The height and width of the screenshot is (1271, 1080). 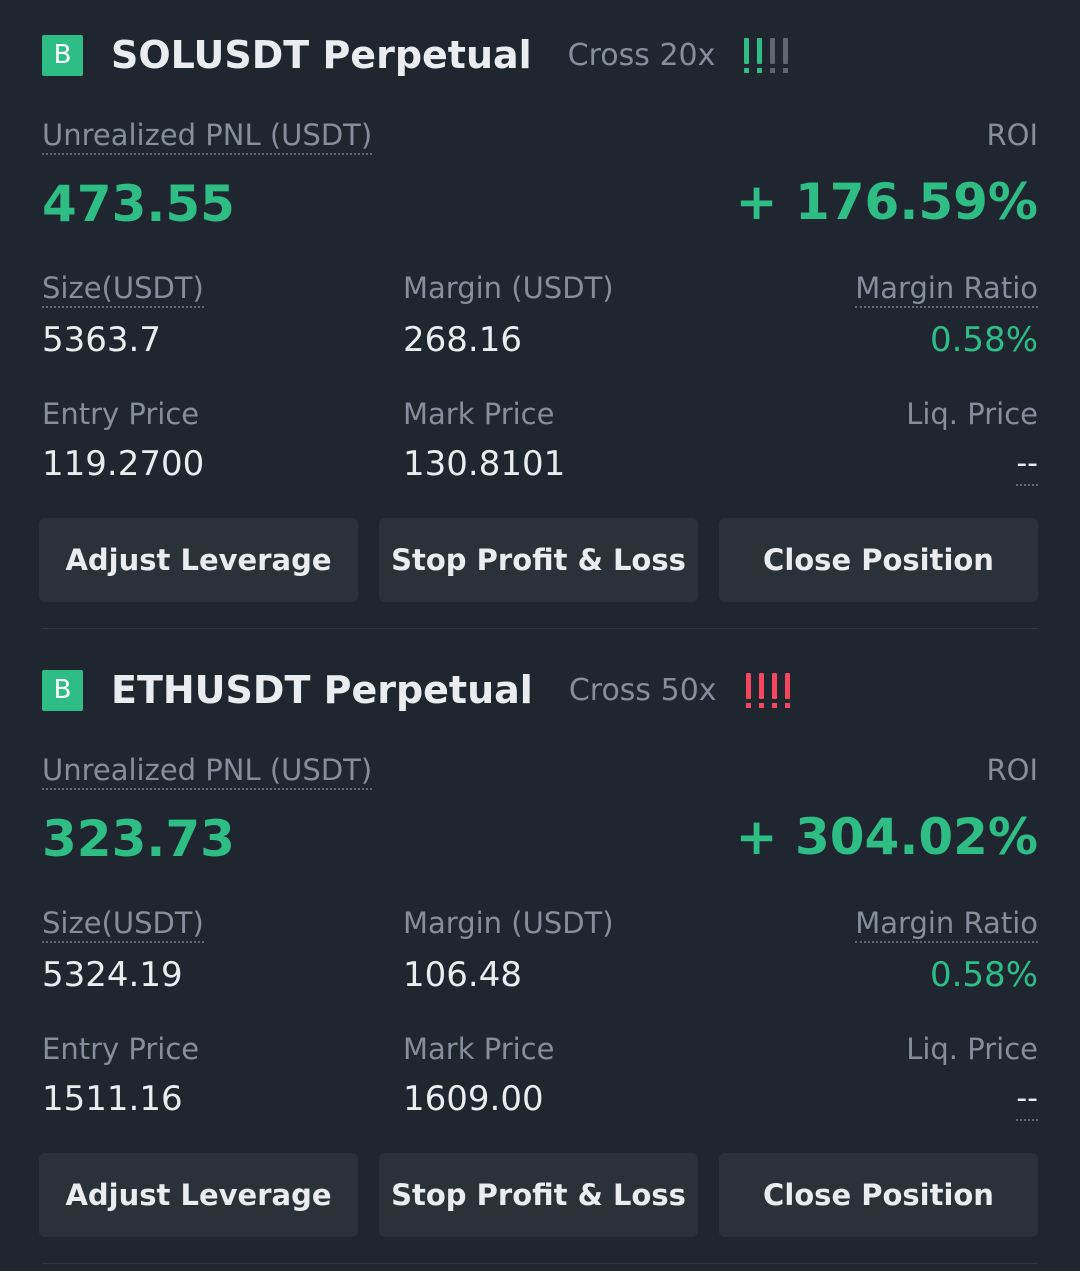 I want to click on symbol-title: ETHUSDT Perpetual, so click(x=322, y=690).